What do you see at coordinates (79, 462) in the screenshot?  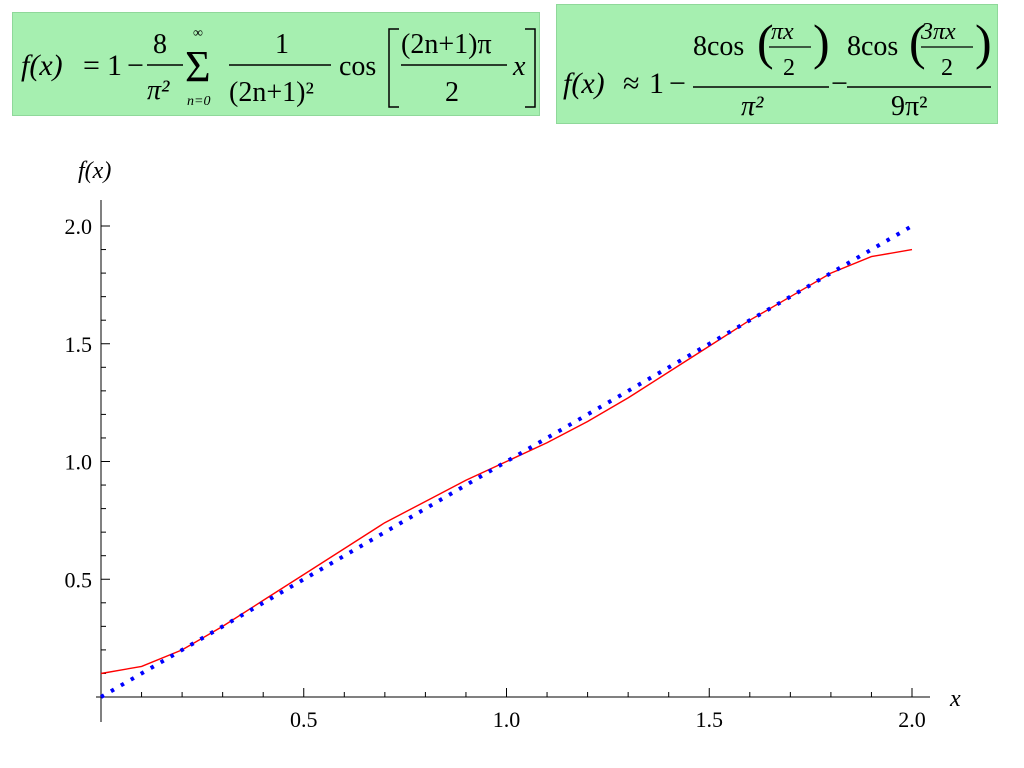 I see `y-tick-label: 1.0` at bounding box center [79, 462].